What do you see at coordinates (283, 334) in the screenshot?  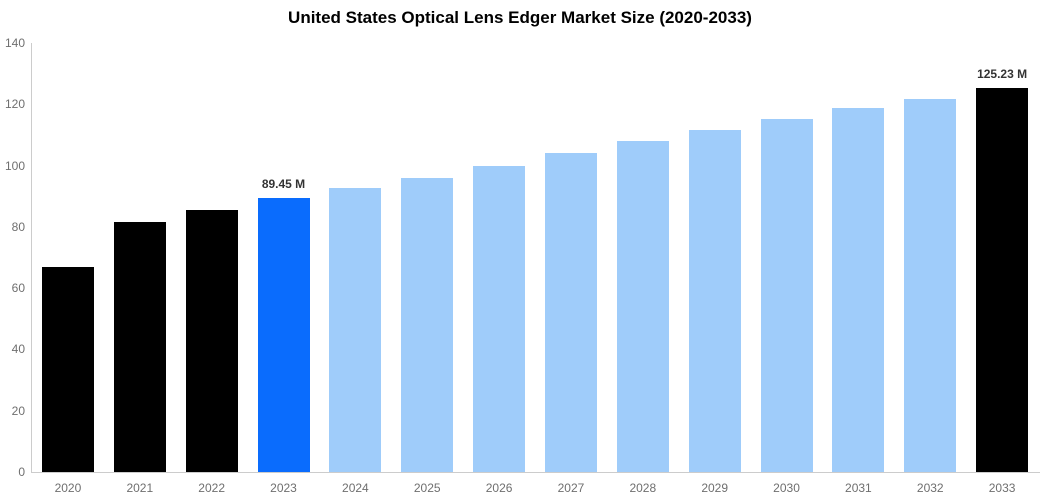 I see `bar-2023` at bounding box center [283, 334].